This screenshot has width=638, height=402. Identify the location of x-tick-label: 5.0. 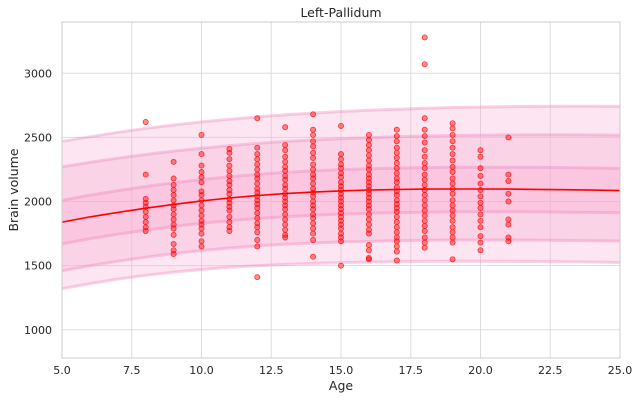
(62, 370).